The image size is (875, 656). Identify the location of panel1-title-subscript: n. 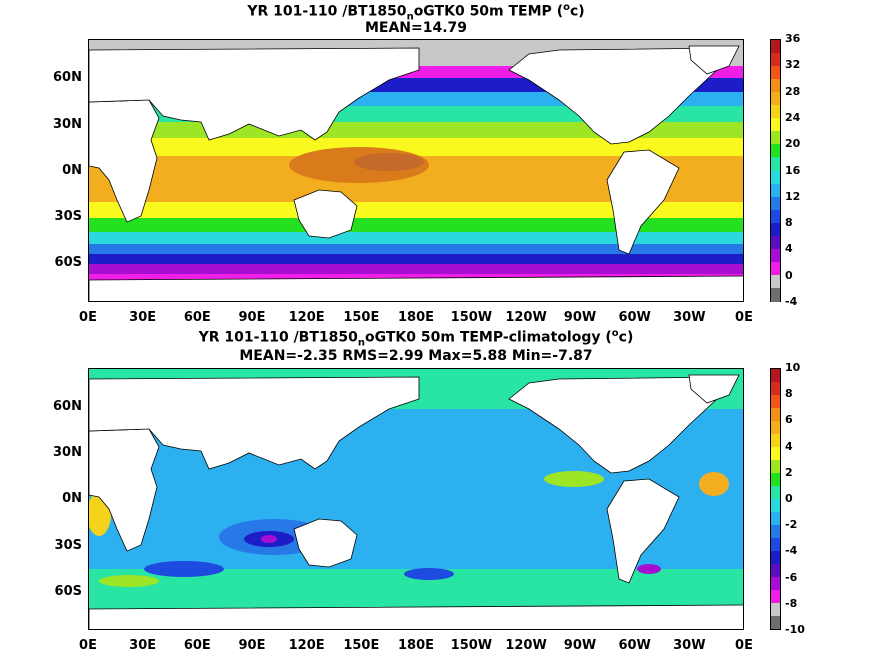
(410, 17).